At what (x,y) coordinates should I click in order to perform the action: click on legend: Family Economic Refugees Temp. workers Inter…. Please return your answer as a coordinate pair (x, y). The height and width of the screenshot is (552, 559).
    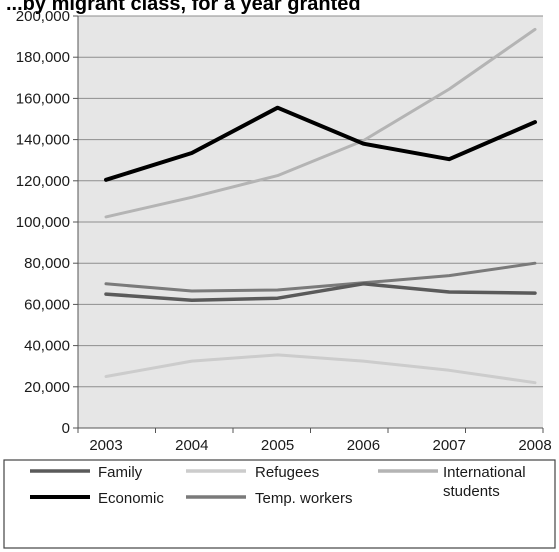
    Looking at the image, I should click on (278, 485).